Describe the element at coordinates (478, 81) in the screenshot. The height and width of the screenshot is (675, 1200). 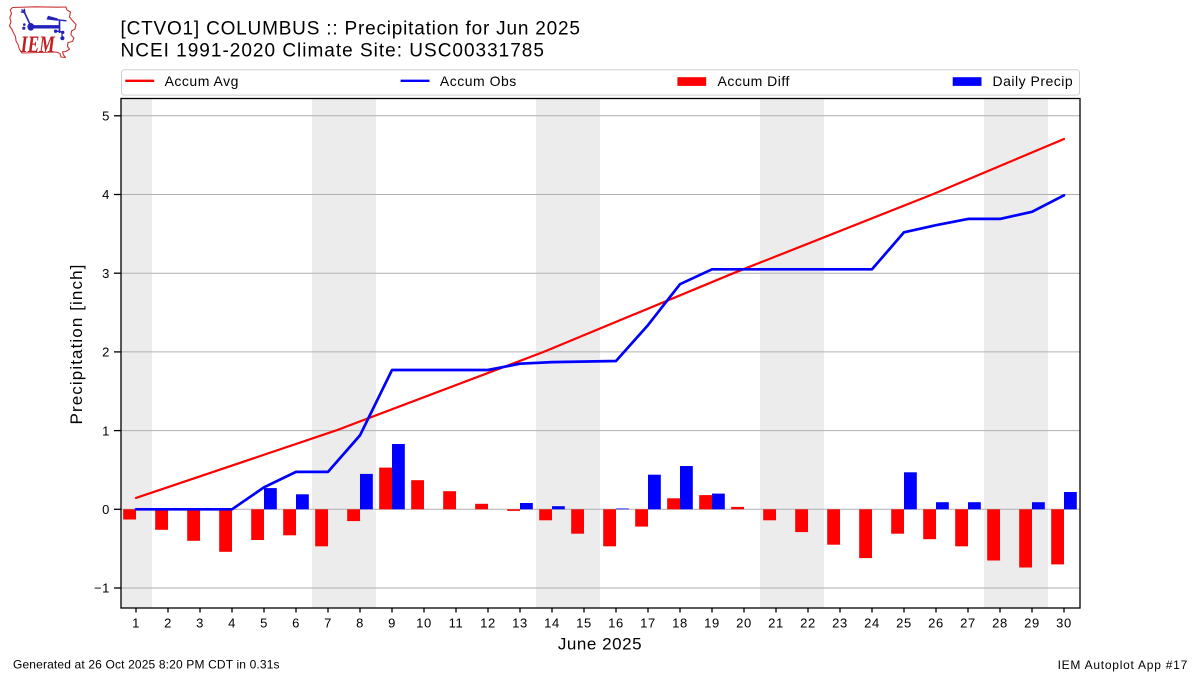
I see `svg-text: Accum Obs` at that location.